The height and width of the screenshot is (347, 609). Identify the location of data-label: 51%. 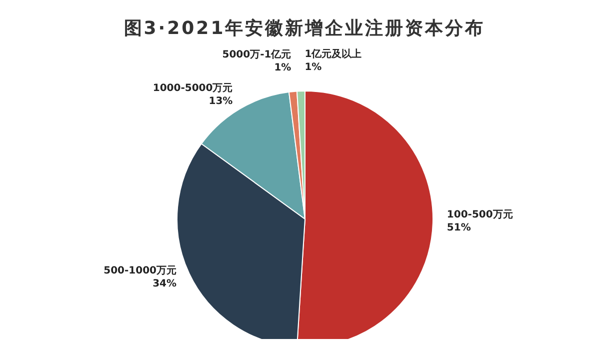
(458, 228).